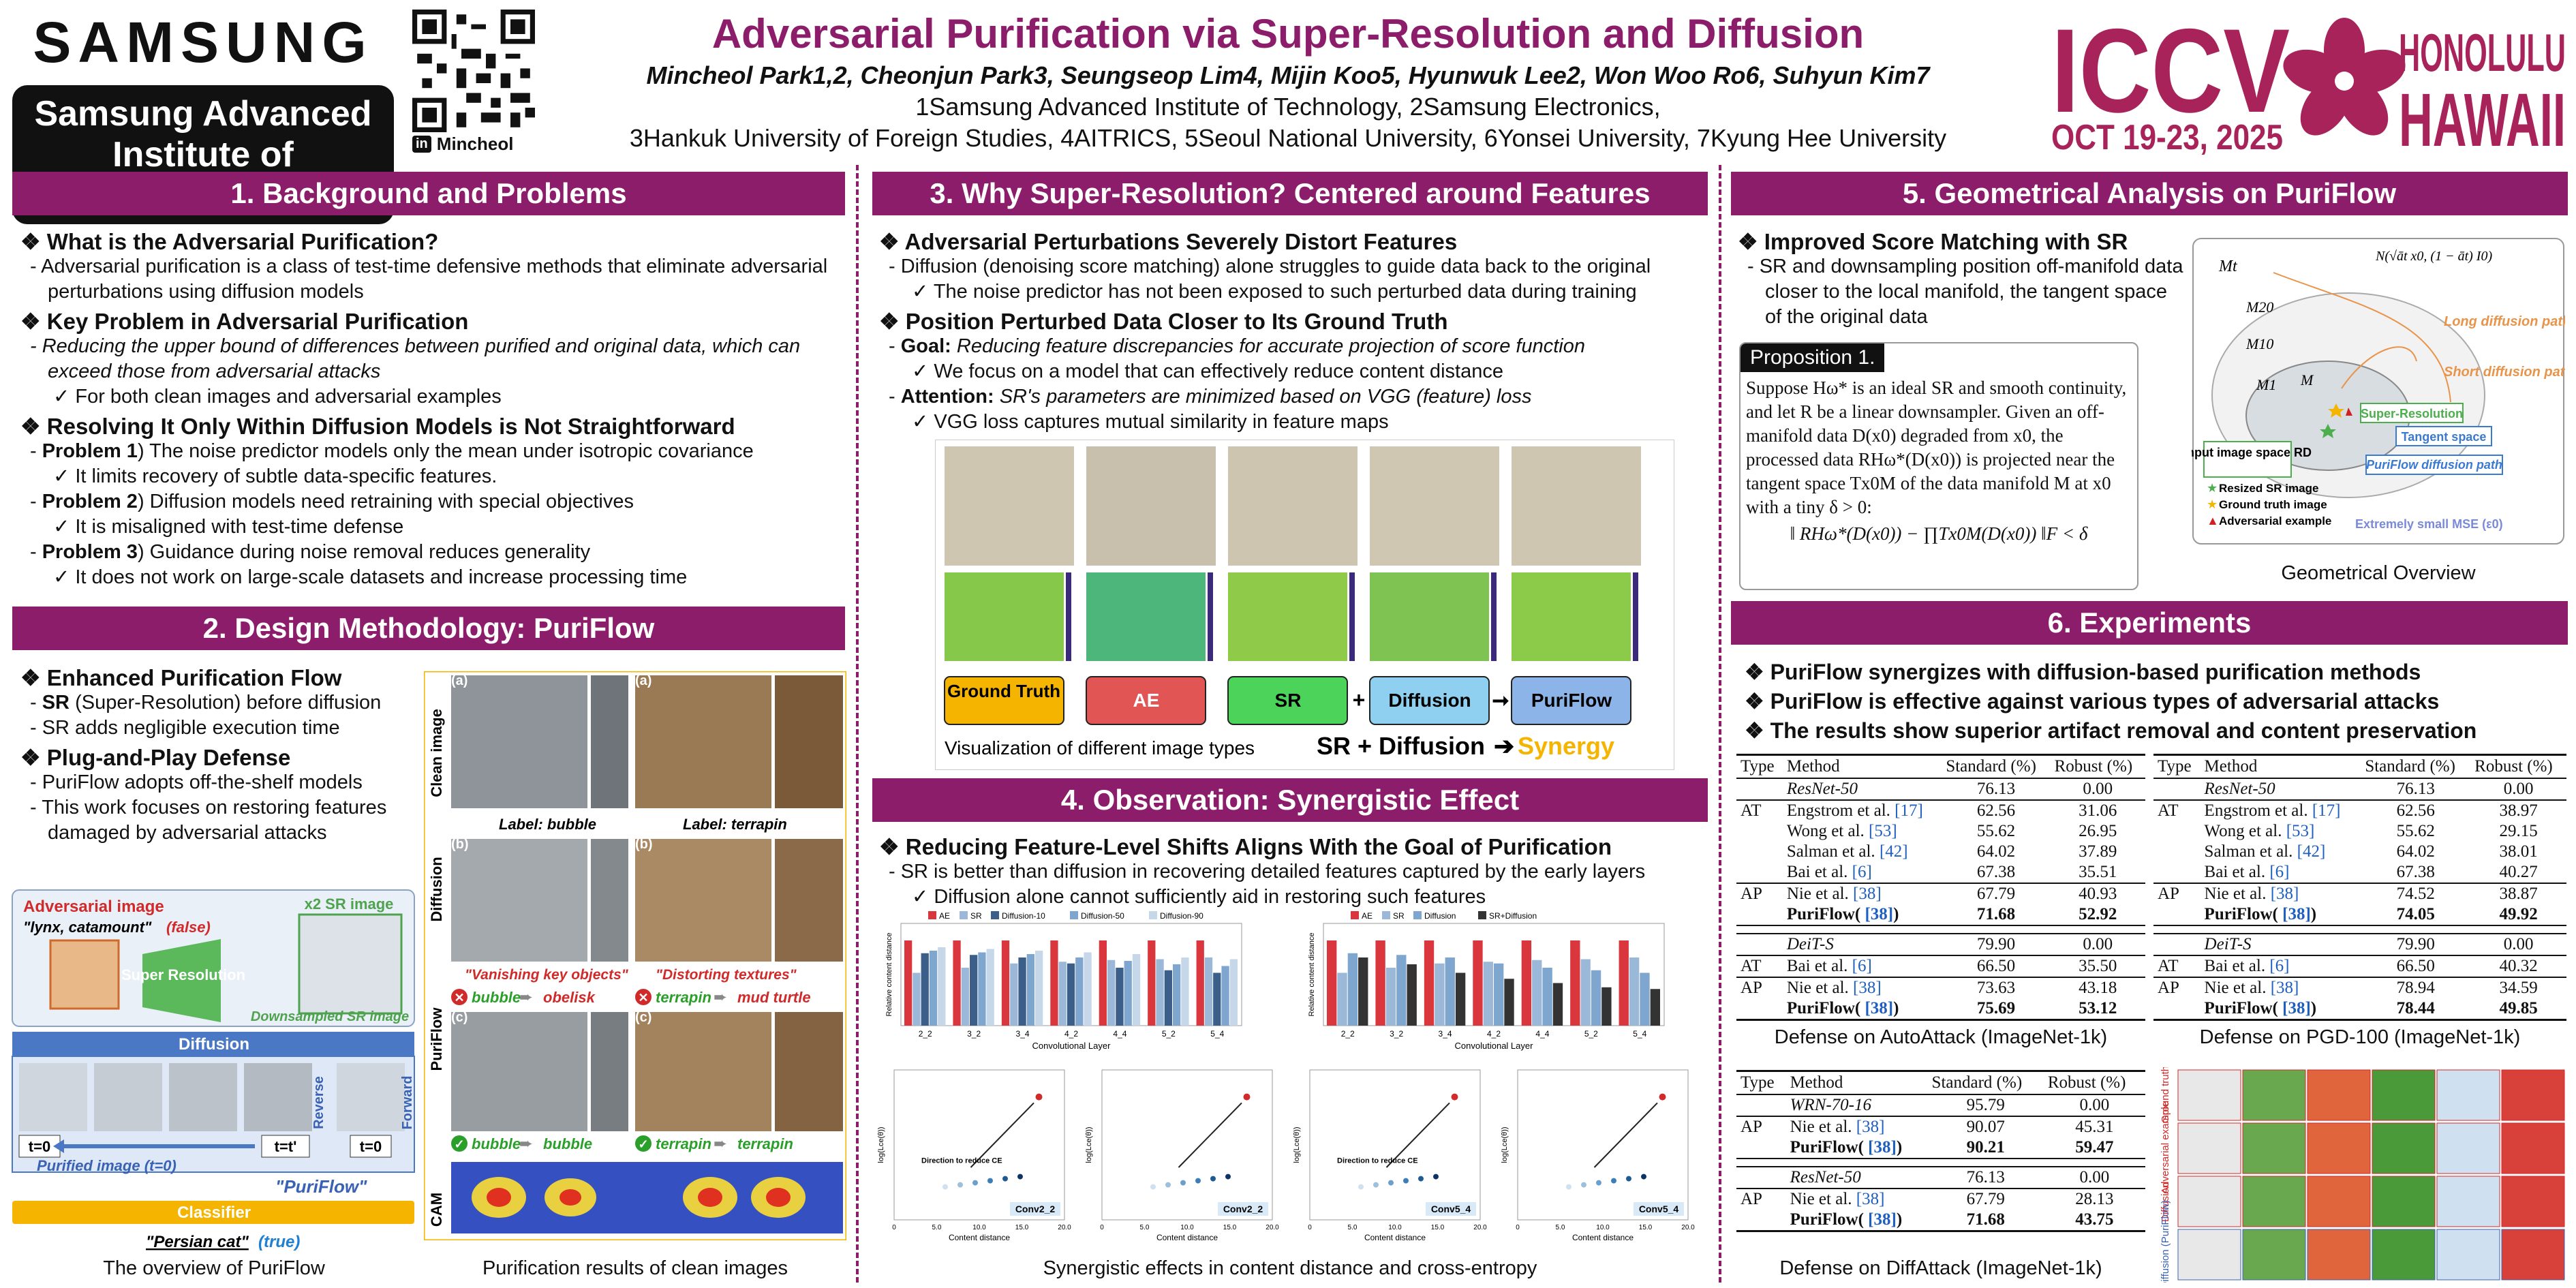 The height and width of the screenshot is (1288, 2576). Describe the element at coordinates (1181, 916) in the screenshot. I see `legend-label: Diffusion-90` at that location.